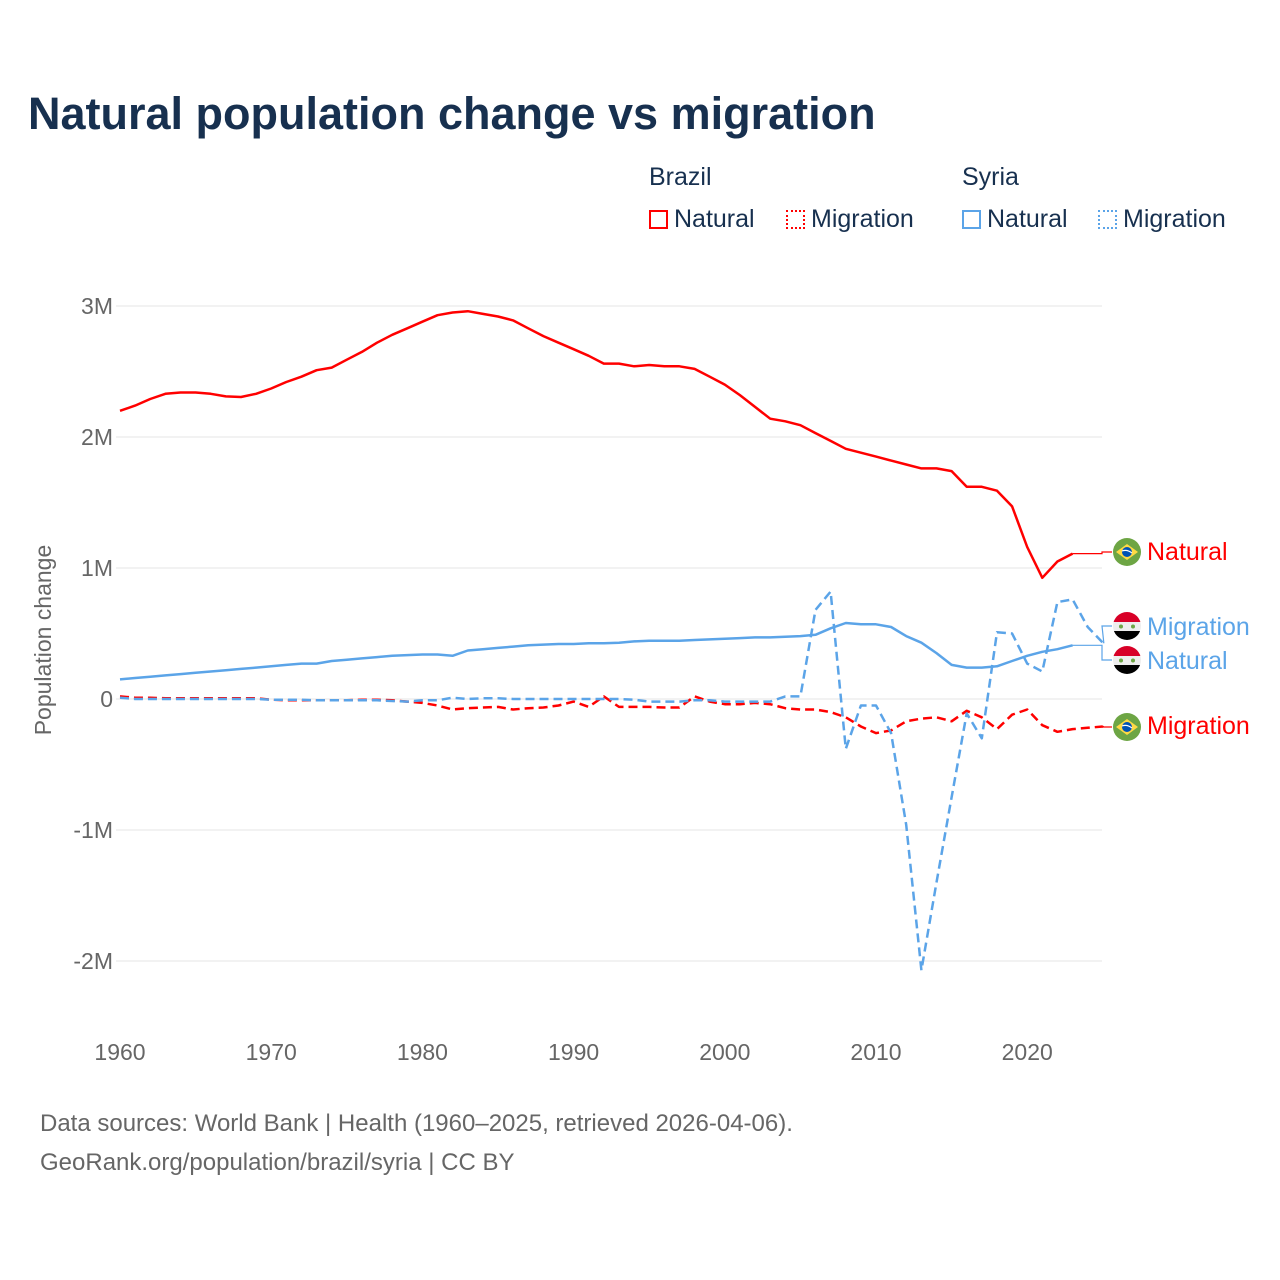  What do you see at coordinates (1187, 661) in the screenshot?
I see `end-label-syria-natural: Natural` at bounding box center [1187, 661].